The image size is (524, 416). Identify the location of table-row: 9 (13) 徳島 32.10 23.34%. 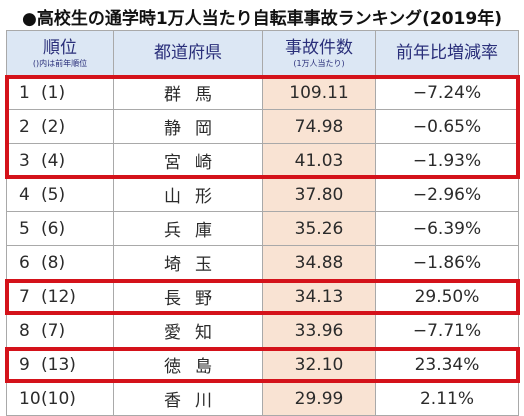
(262, 364).